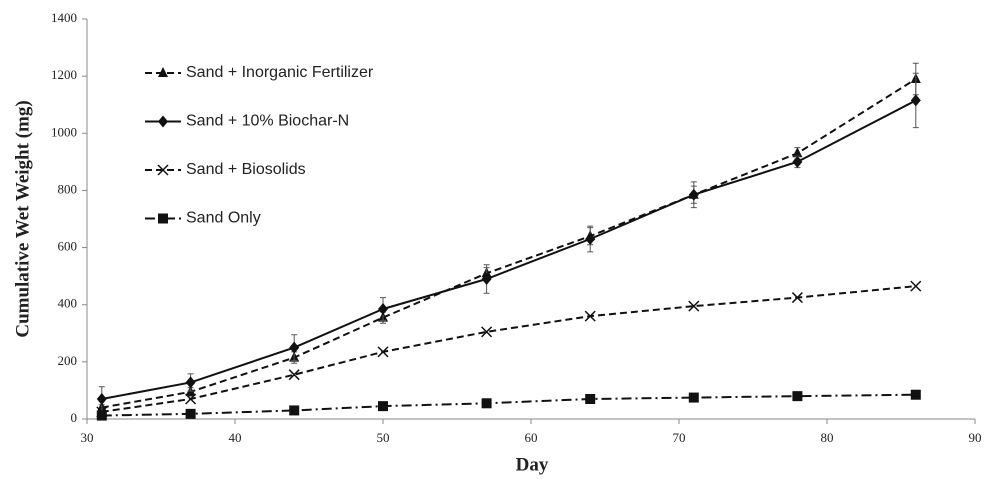 The height and width of the screenshot is (479, 987). What do you see at coordinates (383, 437) in the screenshot?
I see `x-tick-label: 50` at bounding box center [383, 437].